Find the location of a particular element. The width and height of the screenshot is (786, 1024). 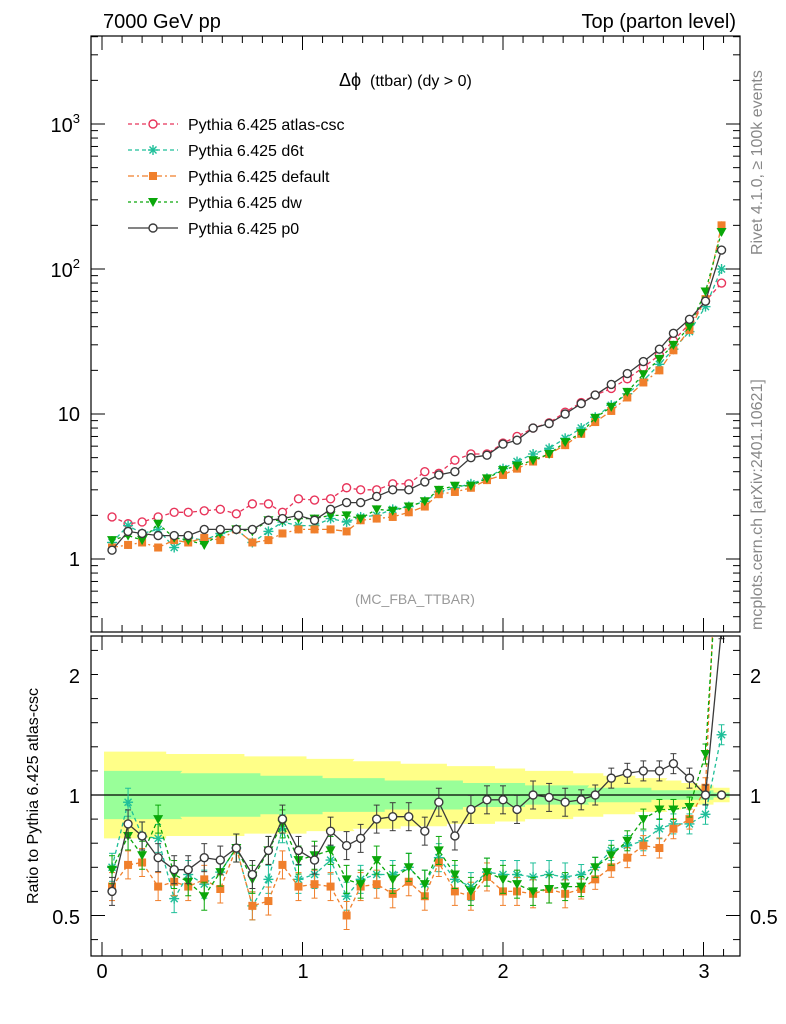

x-tick-label: 2 is located at coordinates (502, 972).